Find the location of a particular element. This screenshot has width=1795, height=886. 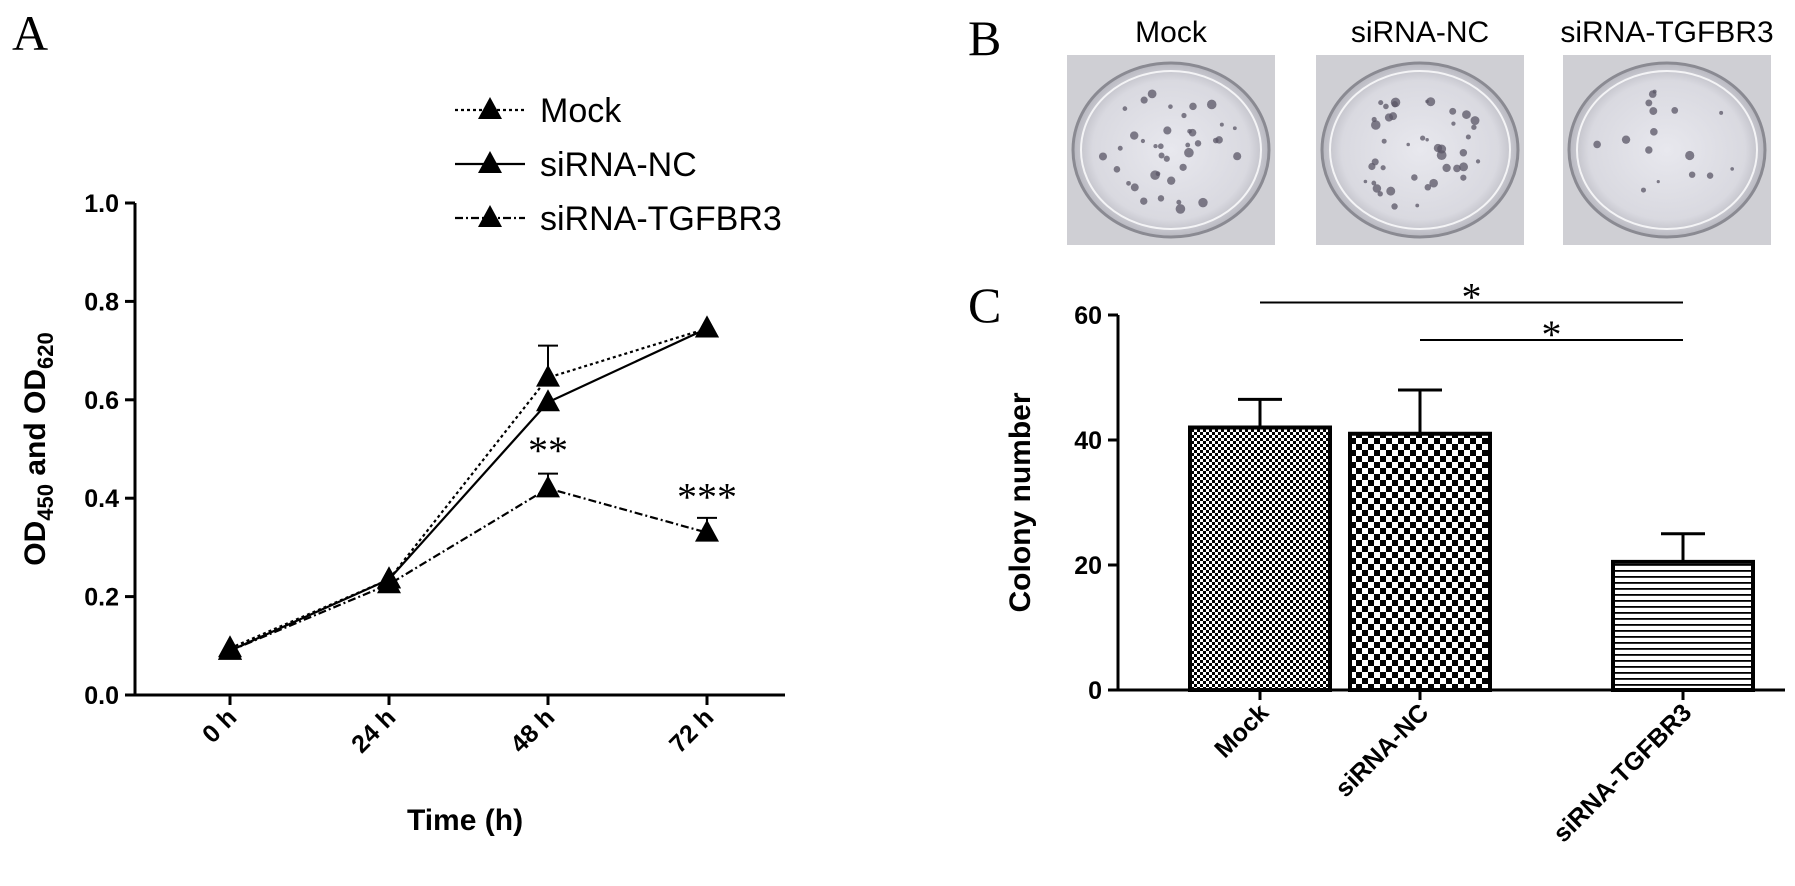

photo-label: Mock is located at coordinates (1171, 32).